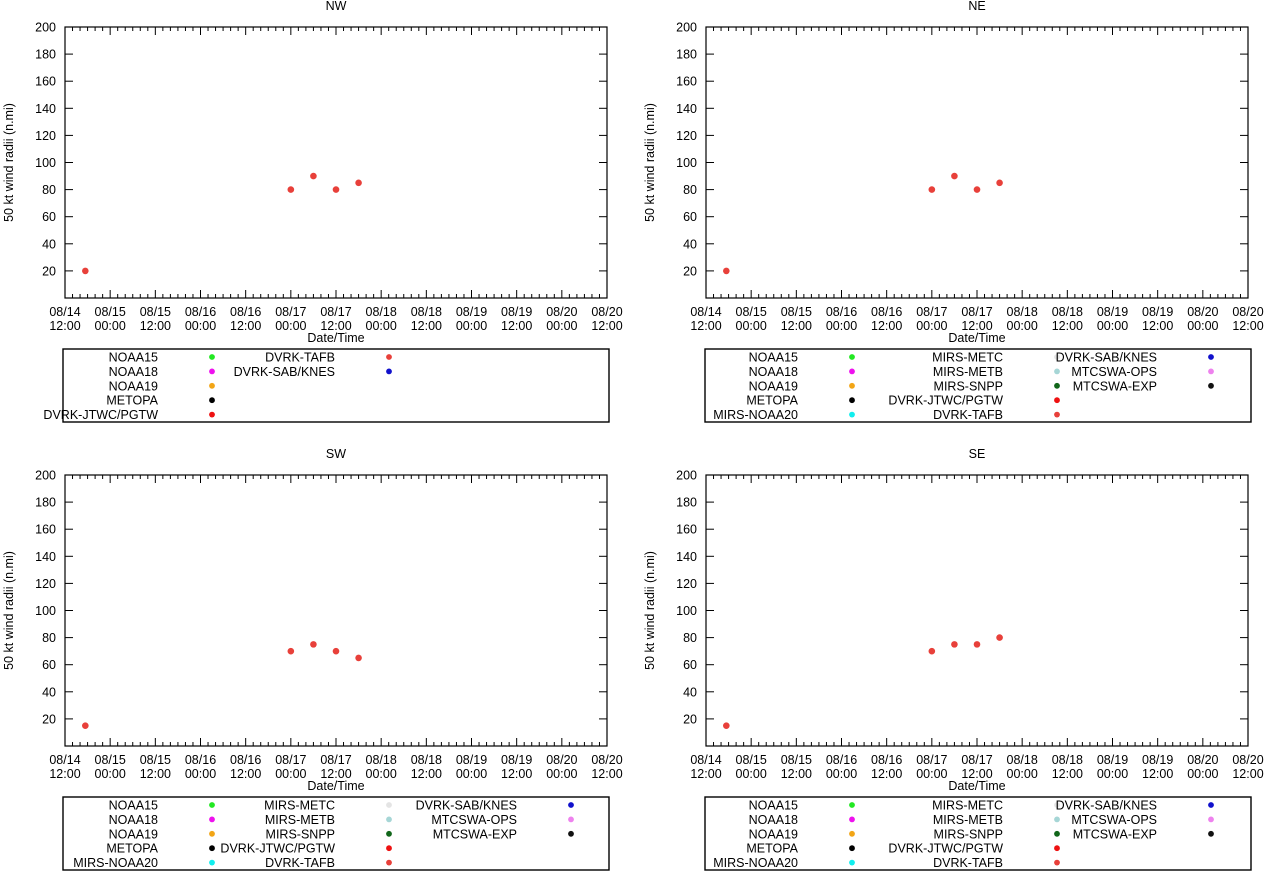  Describe the element at coordinates (967, 806) in the screenshot. I see `legend-label: MIRS-METC` at that location.